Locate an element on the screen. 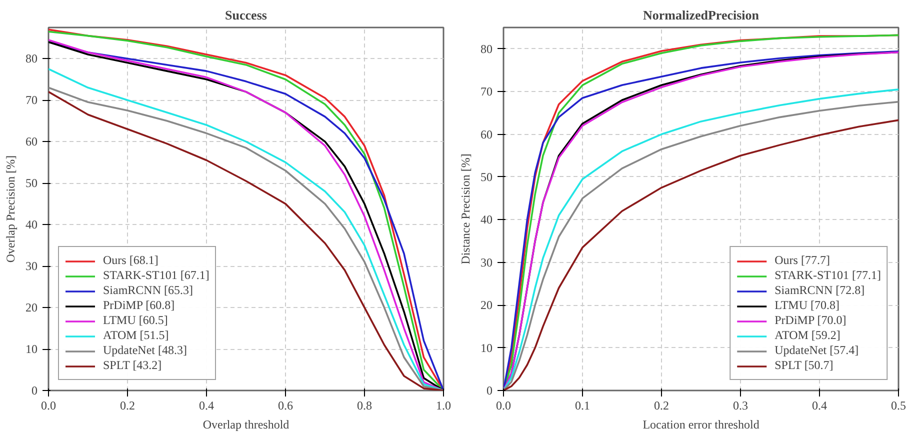 Image resolution: width=914 pixels, height=438 pixels. legend-label: UpdateNet [57.4] is located at coordinates (816, 350).